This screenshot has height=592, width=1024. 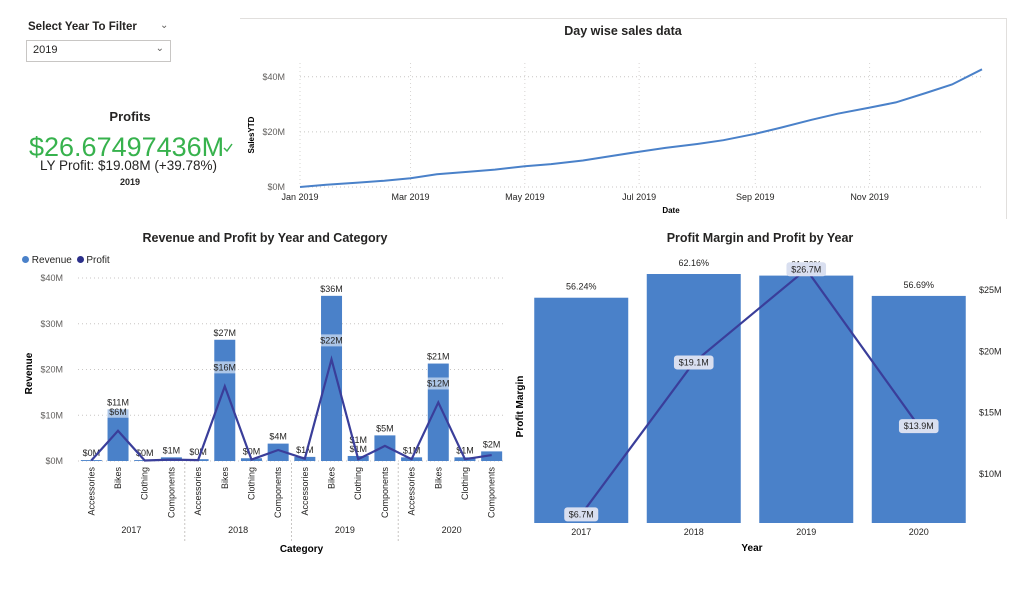 What do you see at coordinates (385, 428) in the screenshot?
I see `revenue-data-label: $5M` at bounding box center [385, 428].